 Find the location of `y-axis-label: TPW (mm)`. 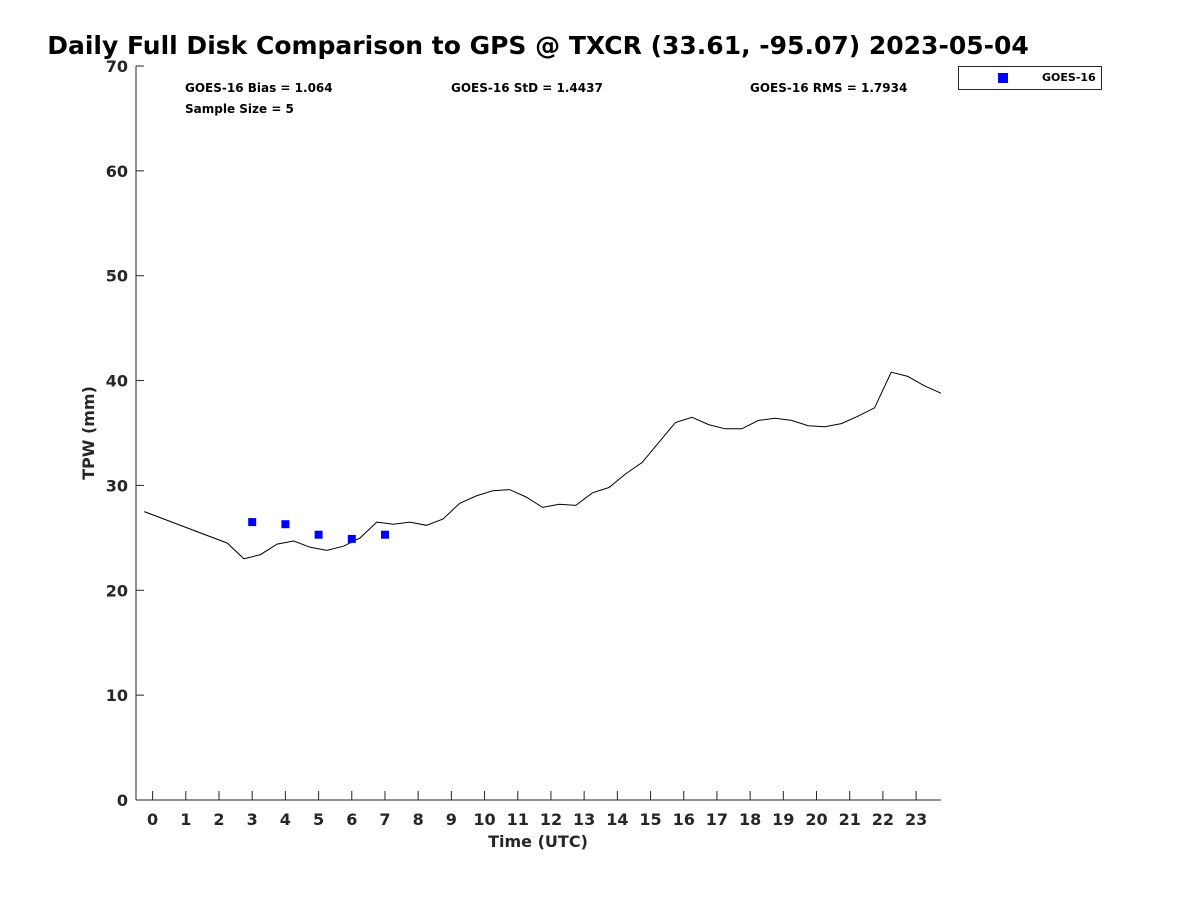

y-axis-label: TPW (mm) is located at coordinates (88, 433).